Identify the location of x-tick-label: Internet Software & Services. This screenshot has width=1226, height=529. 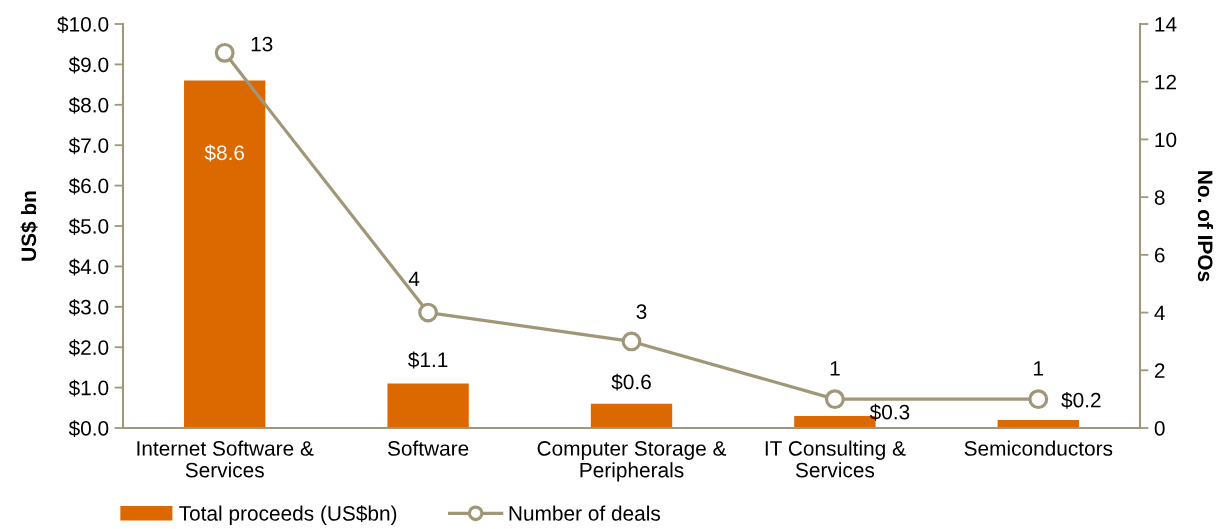
(225, 459).